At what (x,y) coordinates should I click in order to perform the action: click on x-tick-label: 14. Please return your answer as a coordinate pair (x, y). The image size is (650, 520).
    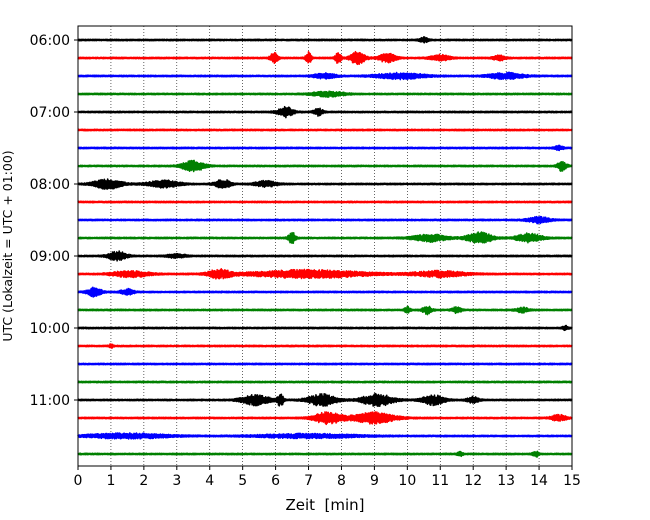
    Looking at the image, I should click on (539, 481).